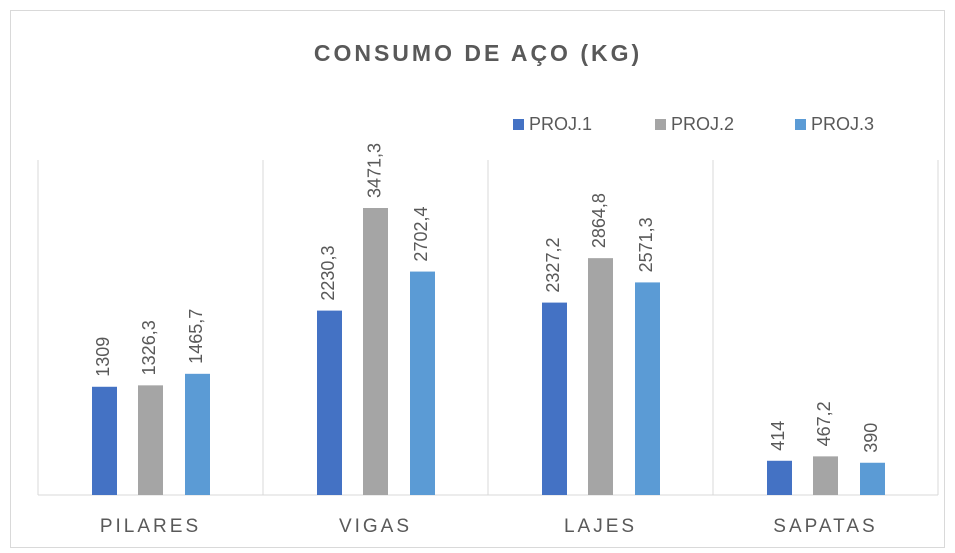 This screenshot has height=553, width=955. I want to click on x-tick-label: VIGAS, so click(375, 526).